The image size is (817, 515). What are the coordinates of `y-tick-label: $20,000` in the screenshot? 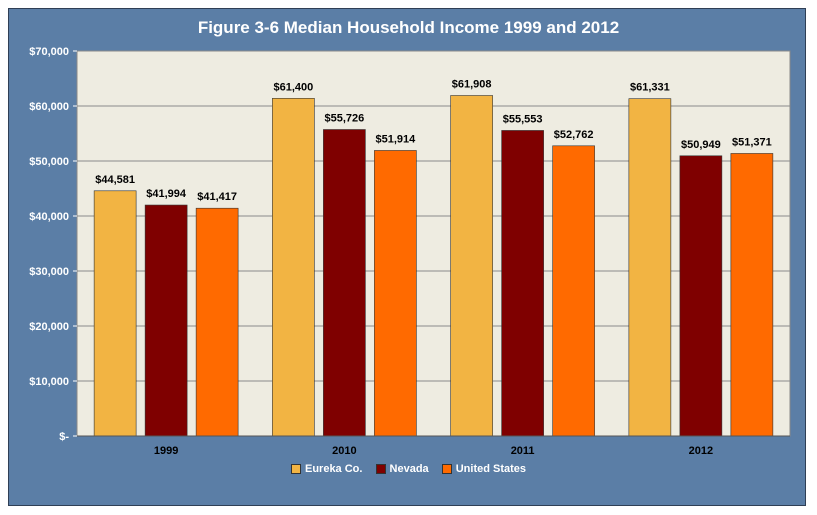 It's located at (49, 327).